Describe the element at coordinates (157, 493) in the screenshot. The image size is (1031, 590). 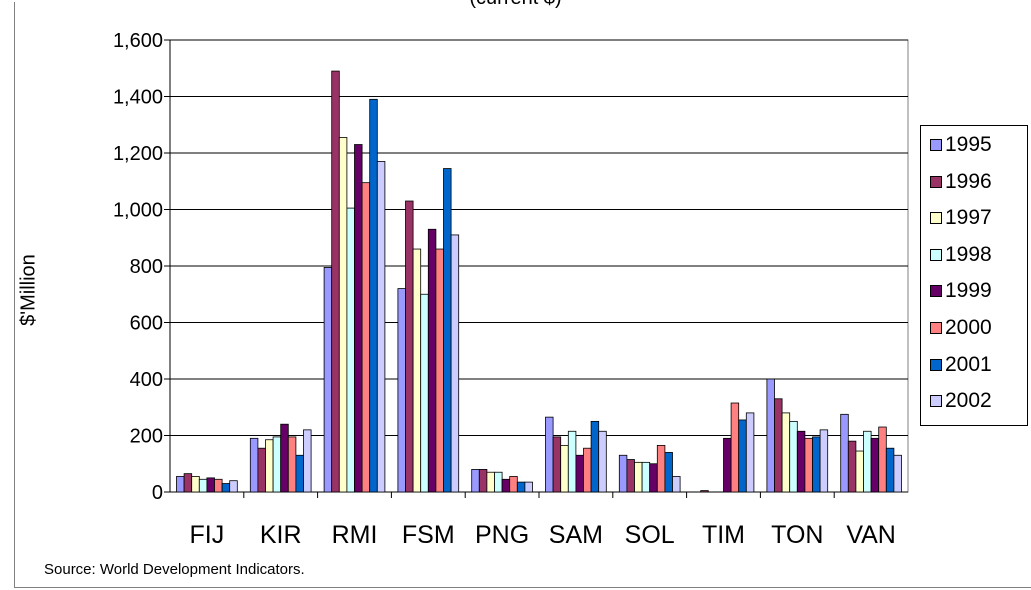
I see `y-tick-label: 0` at that location.